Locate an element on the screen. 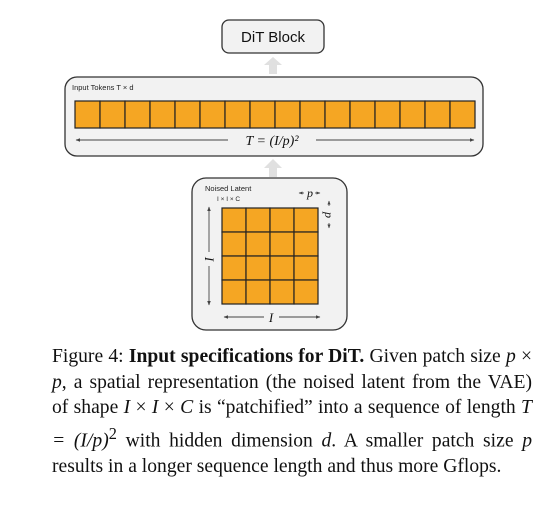 This screenshot has height=519, width=560. side-label: I is located at coordinates (209, 259).